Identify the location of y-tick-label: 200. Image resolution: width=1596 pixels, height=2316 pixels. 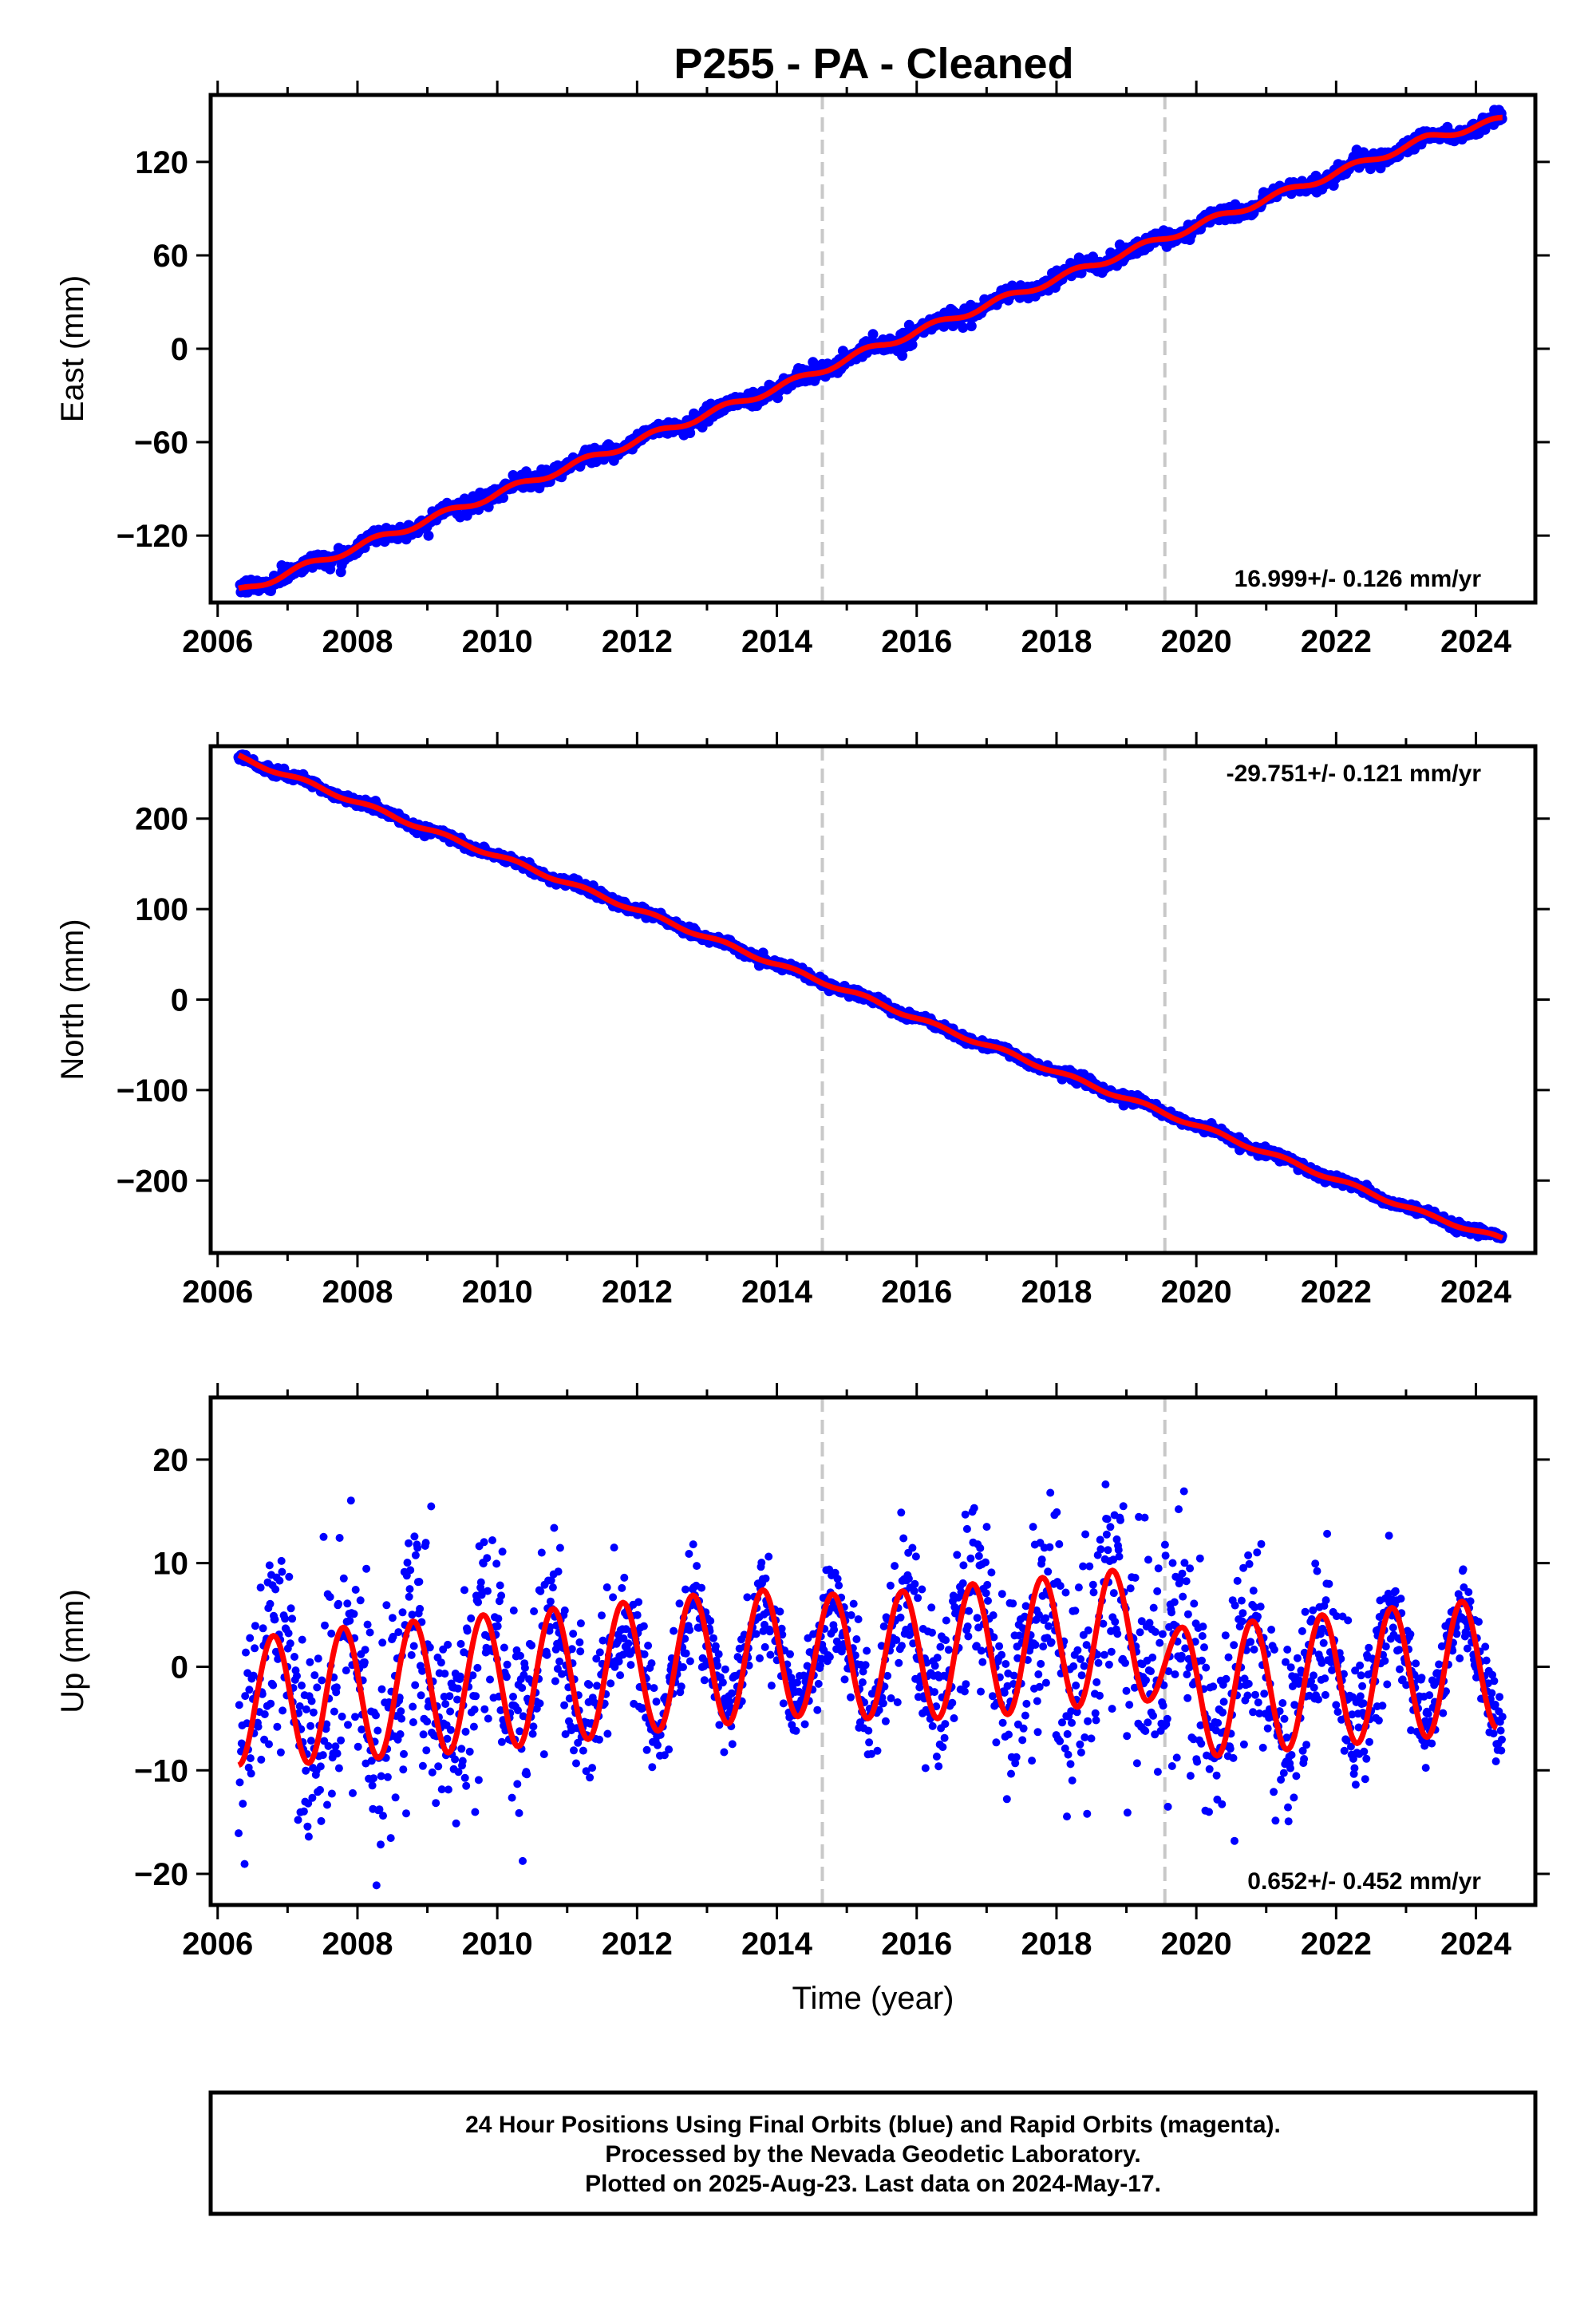
(161, 819).